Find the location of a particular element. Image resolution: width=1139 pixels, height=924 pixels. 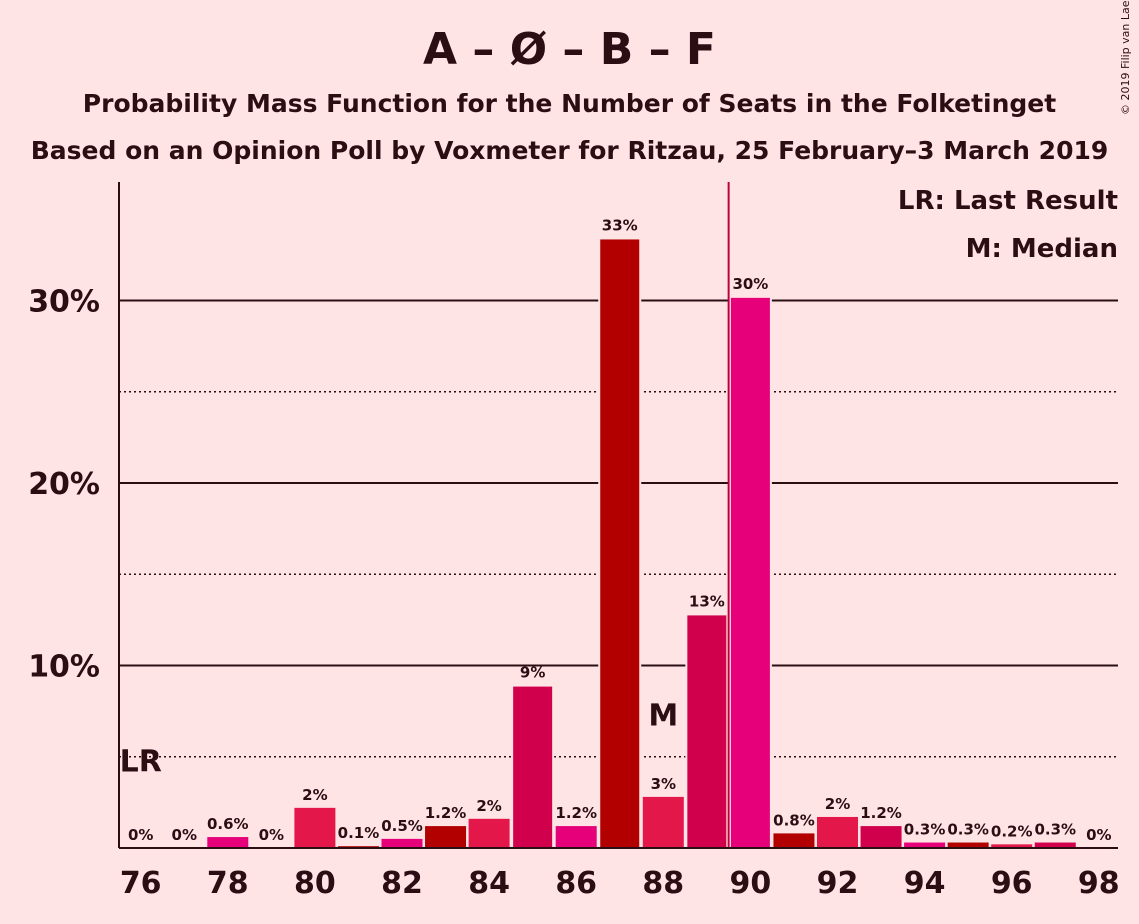

bar-label-seats-77: 0% is located at coordinates (184, 835).